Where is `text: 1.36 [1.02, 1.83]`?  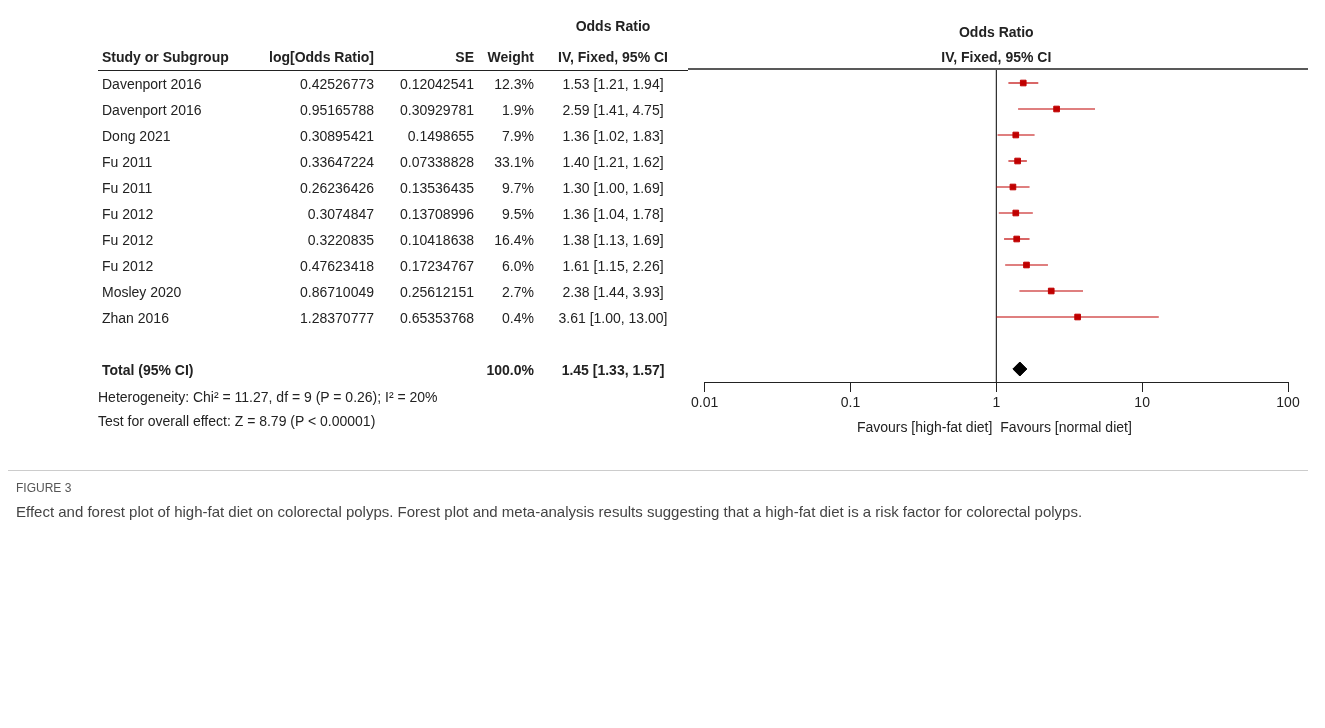
text: 1.36 [1.02, 1.83] is located at coordinates (613, 136).